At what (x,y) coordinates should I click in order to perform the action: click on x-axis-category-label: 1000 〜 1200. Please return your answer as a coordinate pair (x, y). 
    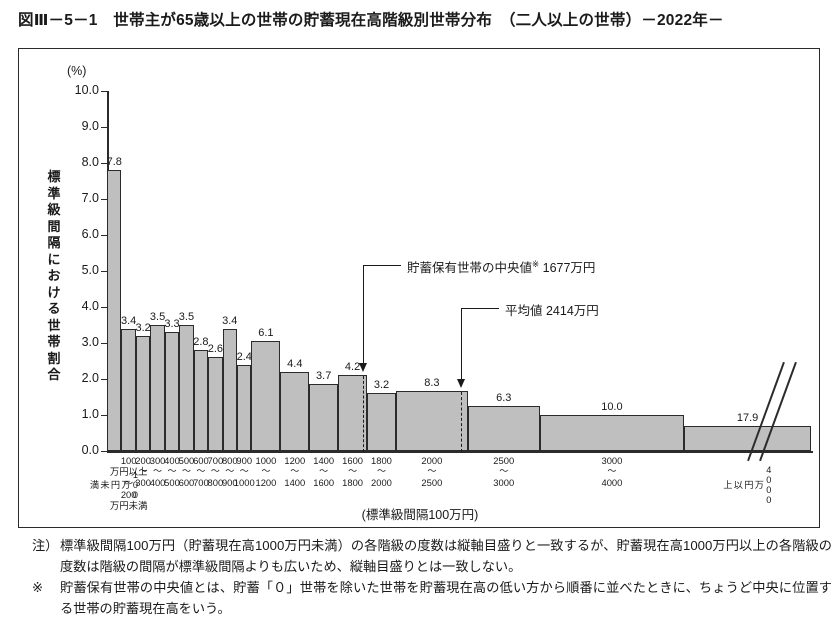
    Looking at the image, I should click on (266, 472).